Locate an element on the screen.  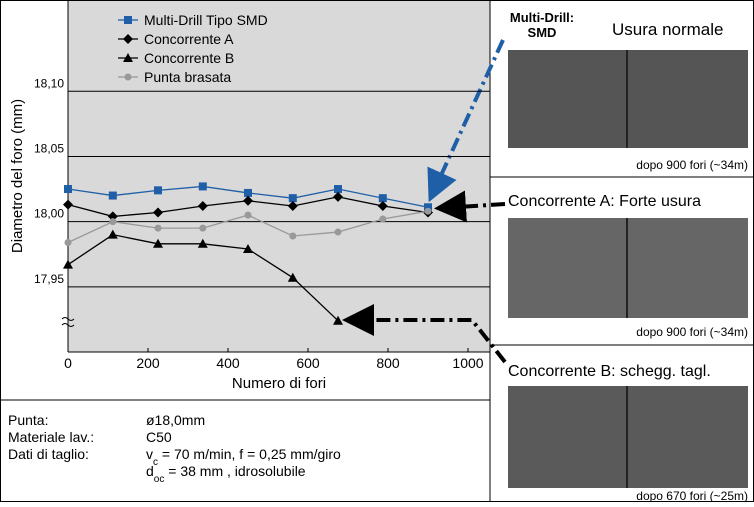
spec-value: C50 is located at coordinates (159, 437).